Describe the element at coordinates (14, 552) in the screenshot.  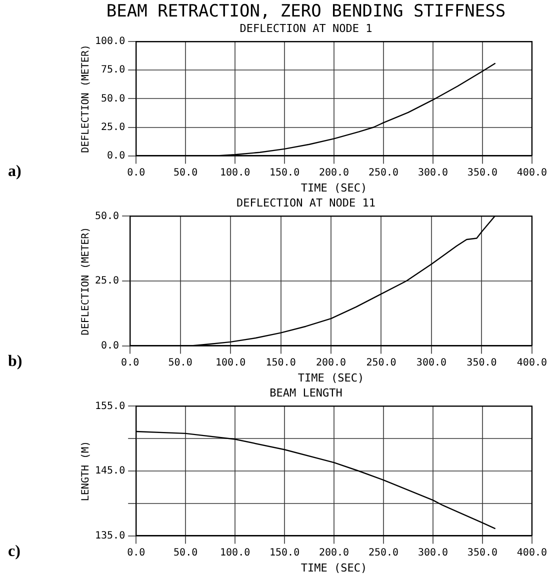
I see `text: c)` at that location.